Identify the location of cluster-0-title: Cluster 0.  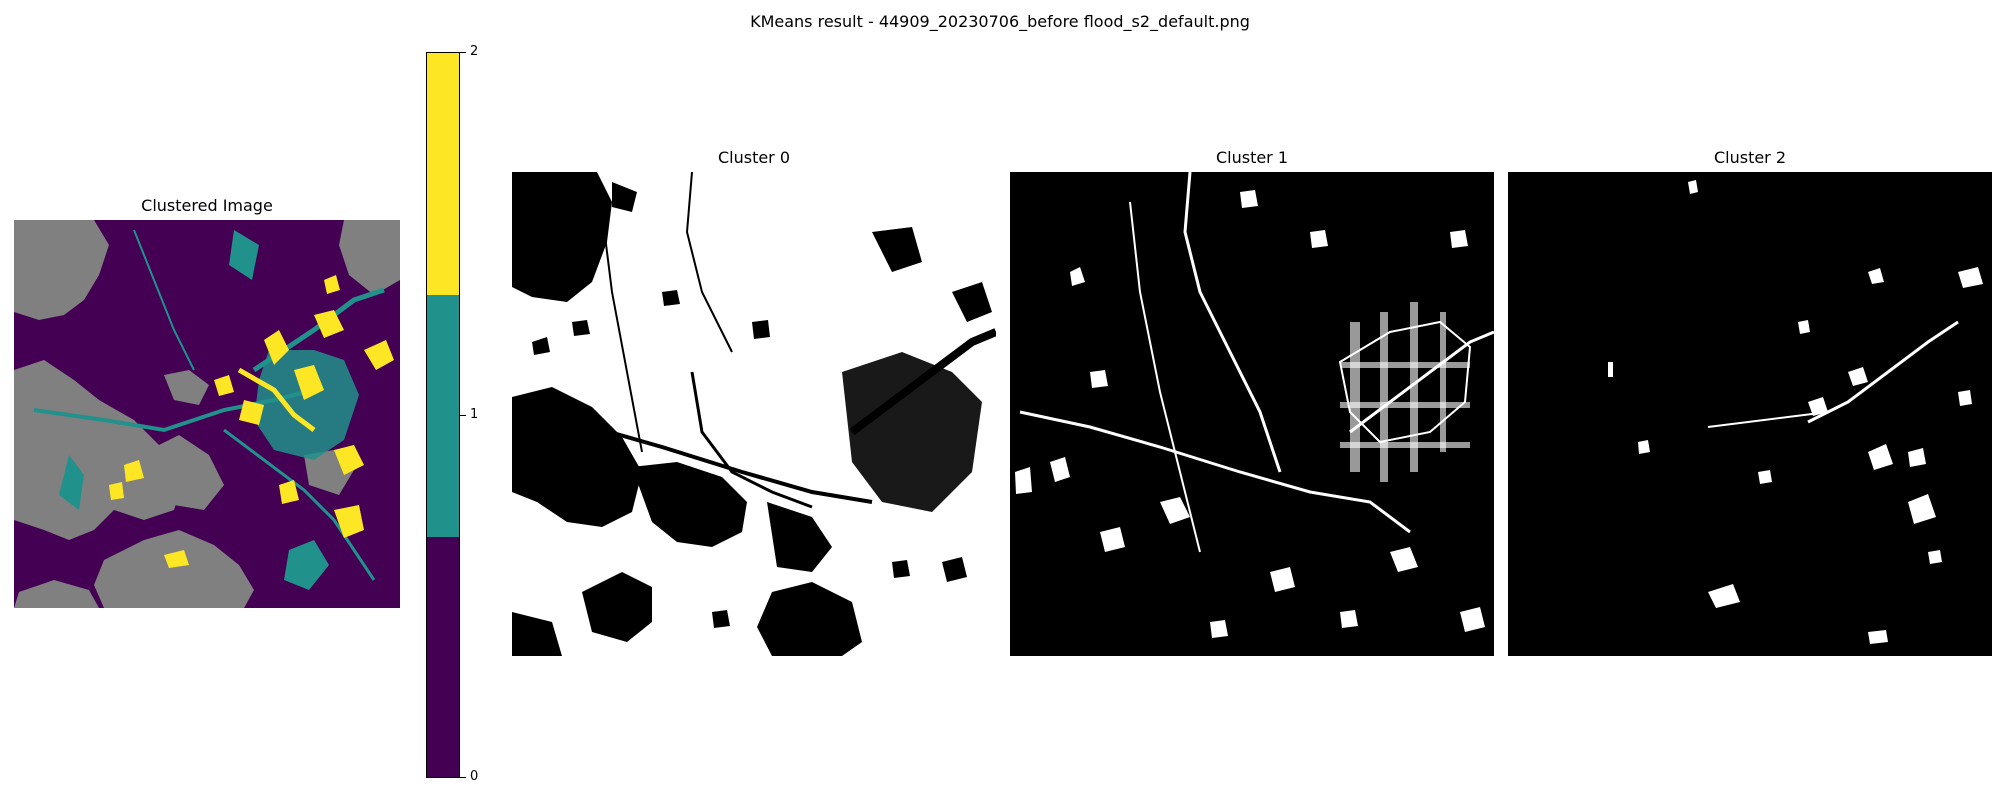
(754, 157).